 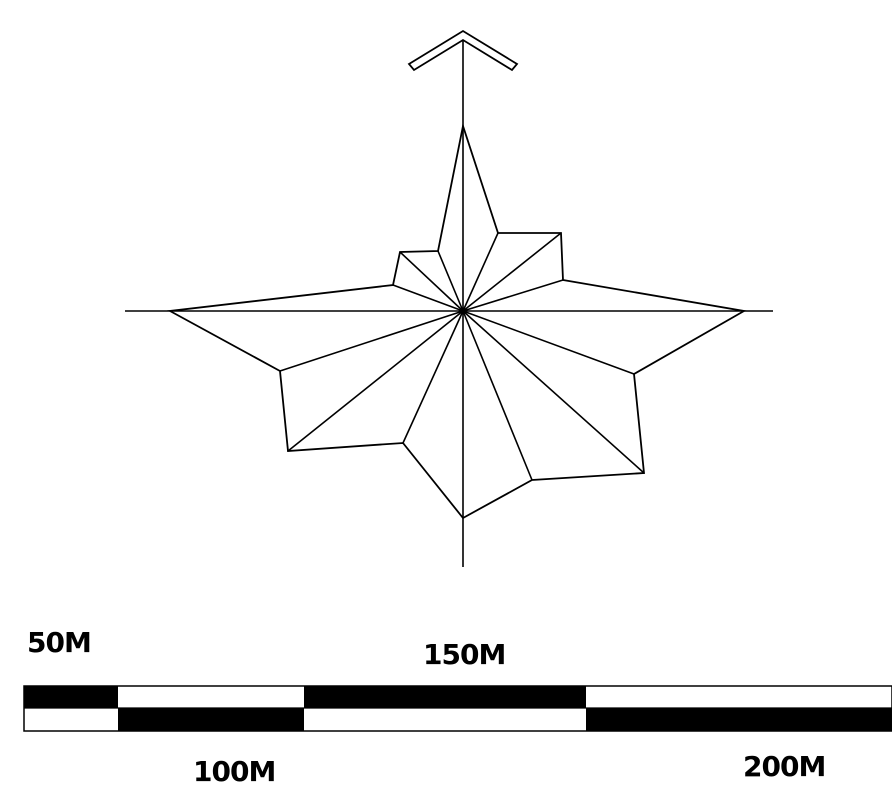 I want to click on scale-label-150m: 150M, so click(x=464, y=654).